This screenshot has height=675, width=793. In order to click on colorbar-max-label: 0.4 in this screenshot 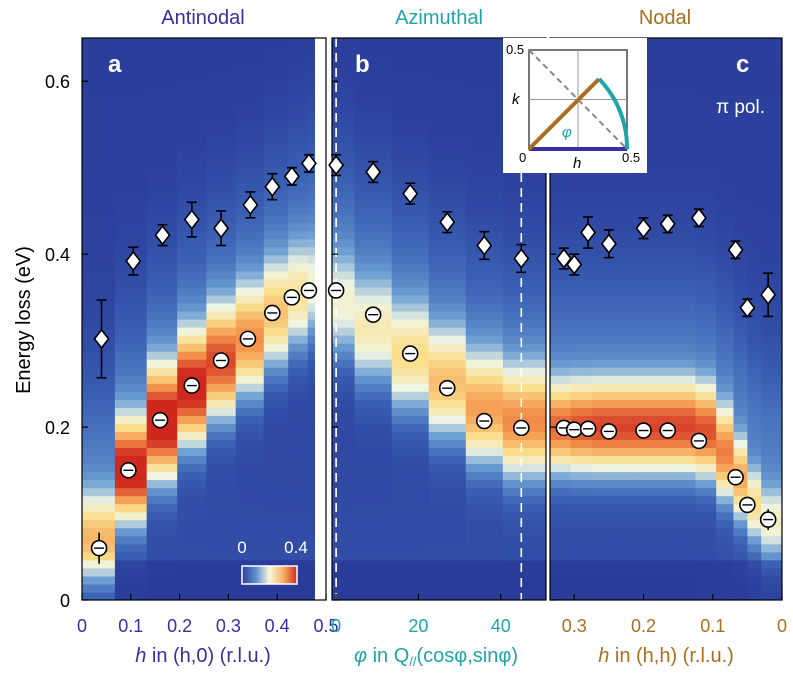, I will do `click(296, 547)`.